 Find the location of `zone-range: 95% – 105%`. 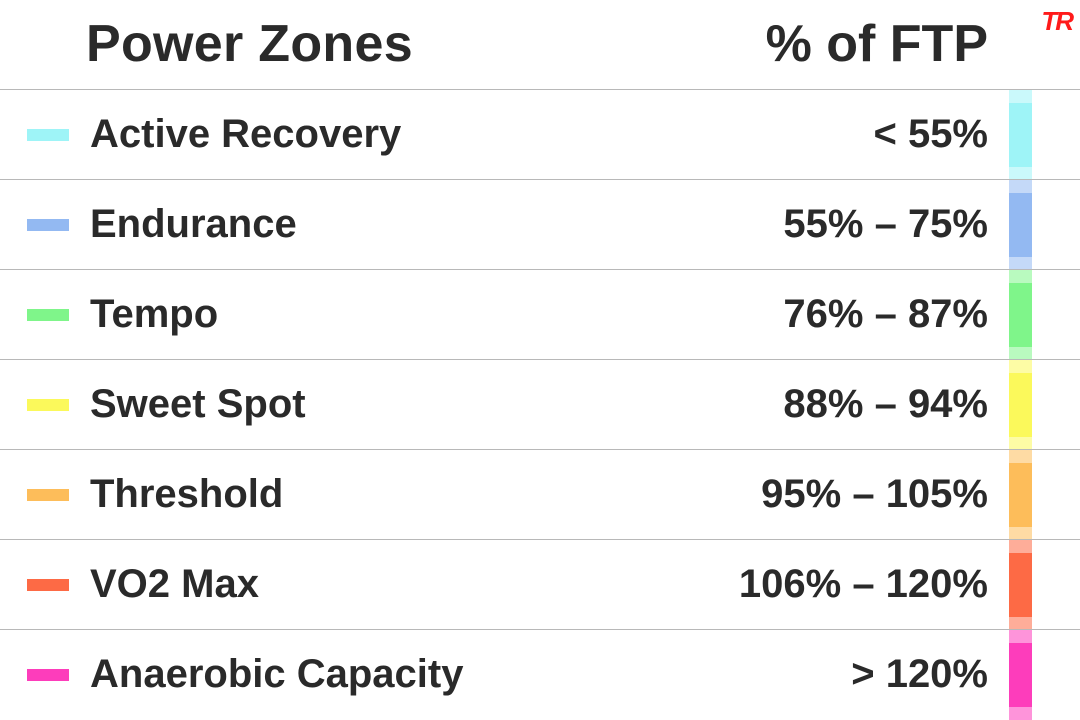

zone-range: 95% – 105% is located at coordinates (874, 494).